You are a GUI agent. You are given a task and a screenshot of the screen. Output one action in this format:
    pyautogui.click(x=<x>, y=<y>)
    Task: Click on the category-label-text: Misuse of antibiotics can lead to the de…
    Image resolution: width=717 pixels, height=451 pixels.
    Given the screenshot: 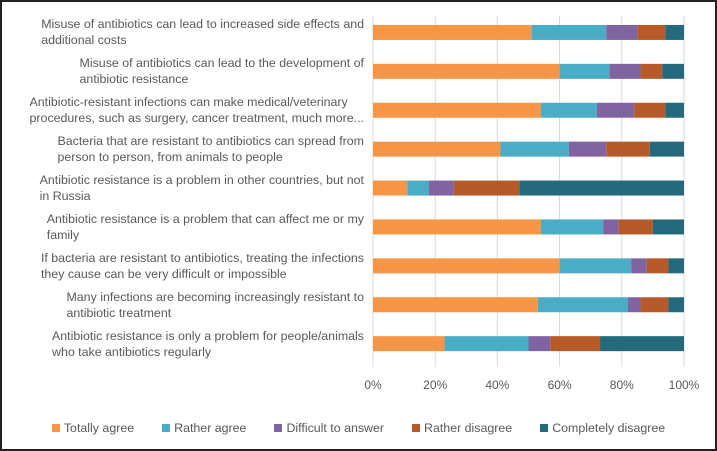 What is the action you would take?
    pyautogui.click(x=222, y=71)
    